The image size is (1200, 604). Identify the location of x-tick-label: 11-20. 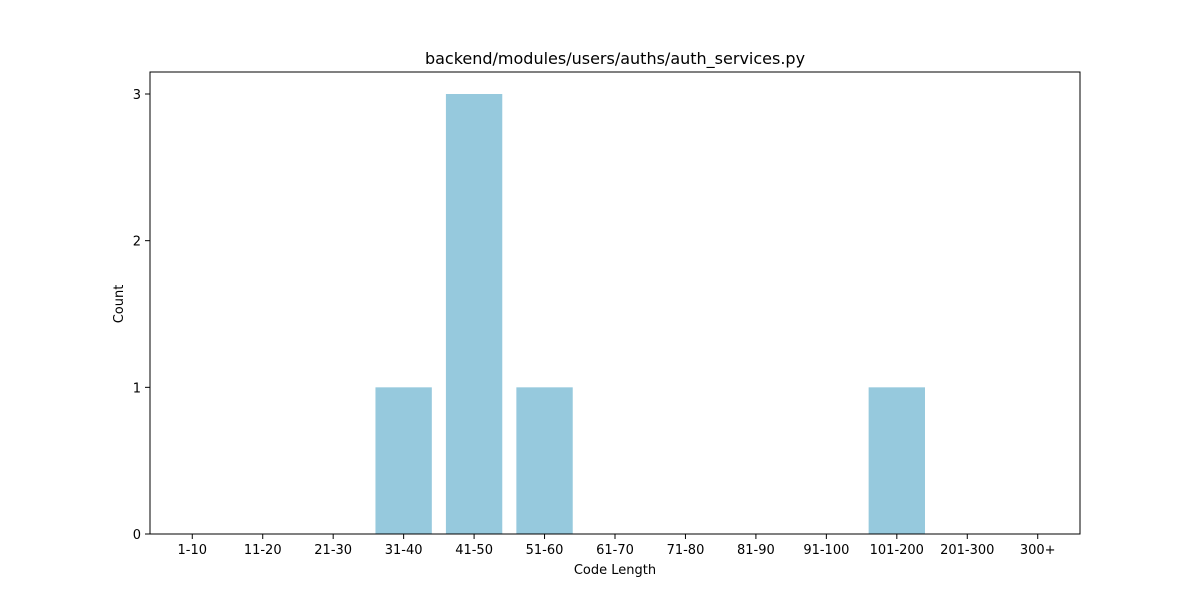
(263, 550).